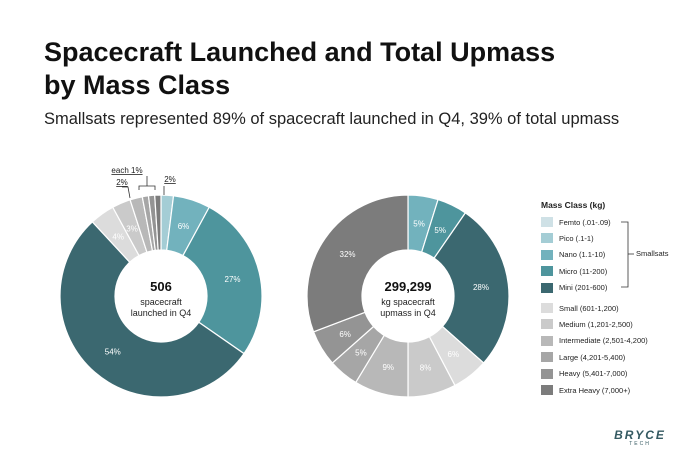  I want to click on smallsats-bracket-line, so click(625, 254).